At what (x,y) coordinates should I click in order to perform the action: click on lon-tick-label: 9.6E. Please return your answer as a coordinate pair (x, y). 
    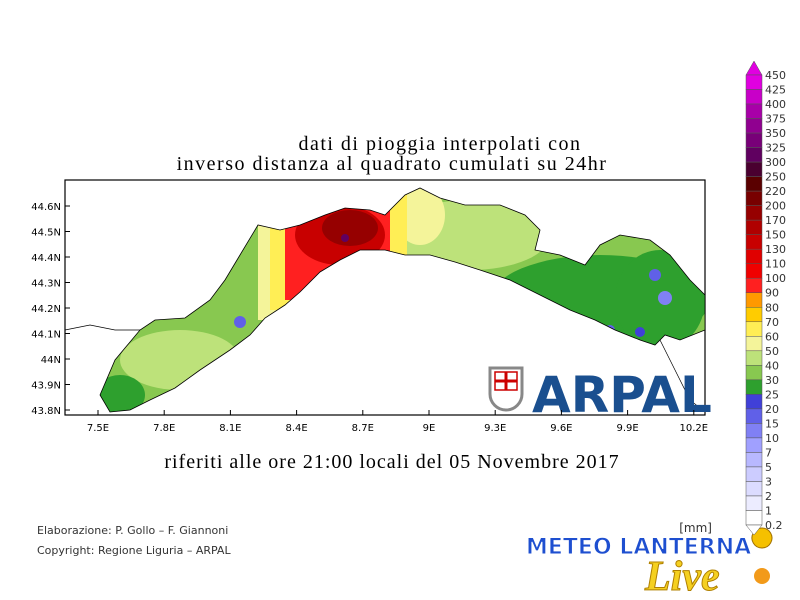
    Looking at the image, I should click on (561, 428).